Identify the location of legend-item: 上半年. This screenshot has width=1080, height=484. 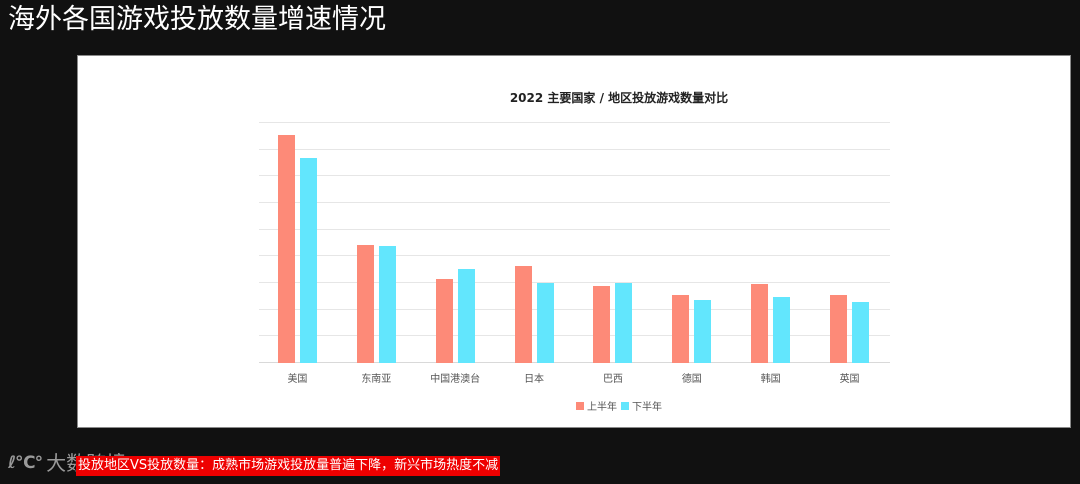
(596, 405).